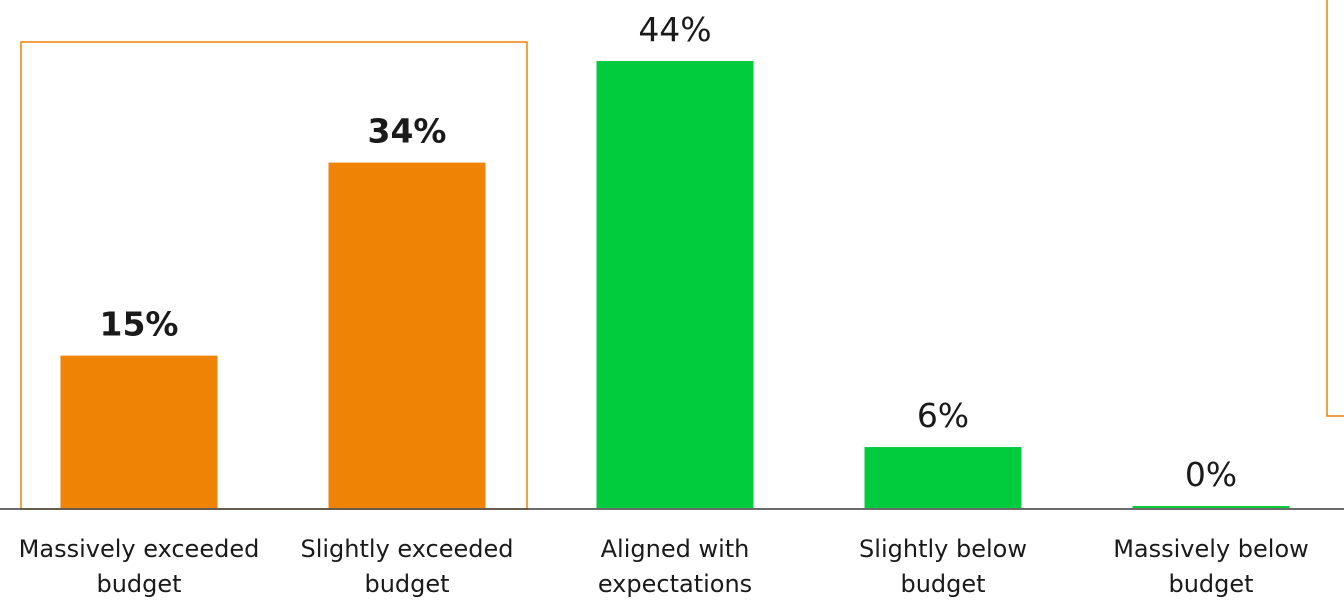 The width and height of the screenshot is (1344, 601). I want to click on data-label-0: 15%, so click(139, 324).